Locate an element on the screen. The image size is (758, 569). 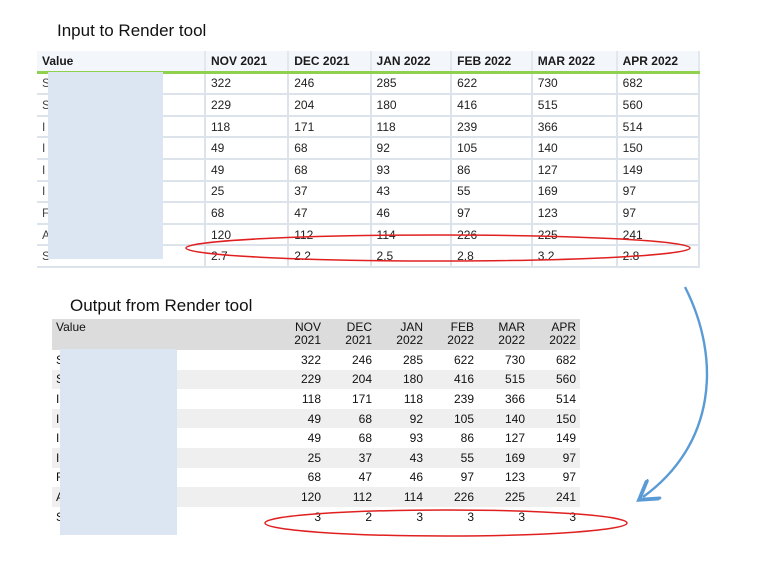
output-cell: 86 is located at coordinates (467, 438).